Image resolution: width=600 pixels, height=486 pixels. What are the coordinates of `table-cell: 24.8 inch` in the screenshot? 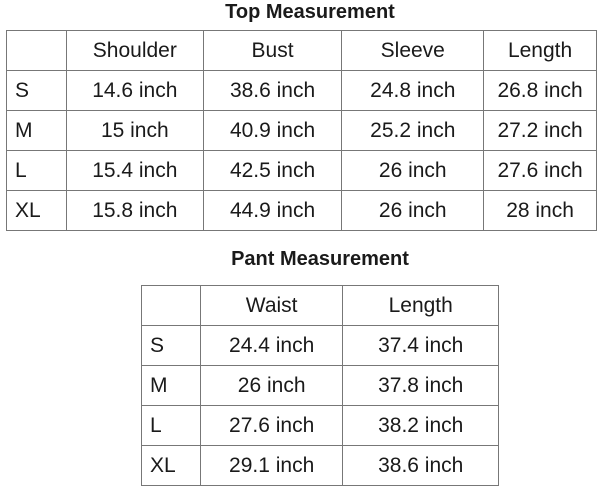 It's located at (413, 90).